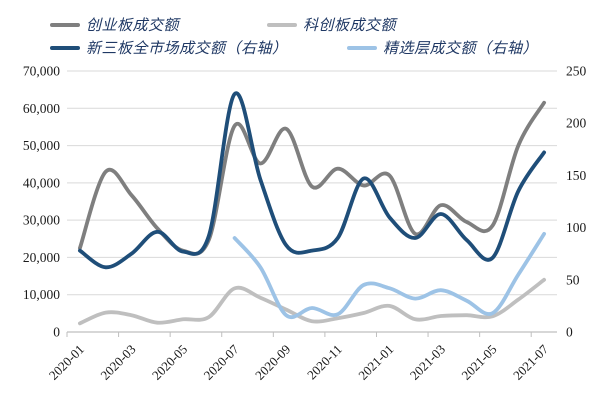  I want to click on x-axis-tick-label: 2021-03, so click(427, 362).